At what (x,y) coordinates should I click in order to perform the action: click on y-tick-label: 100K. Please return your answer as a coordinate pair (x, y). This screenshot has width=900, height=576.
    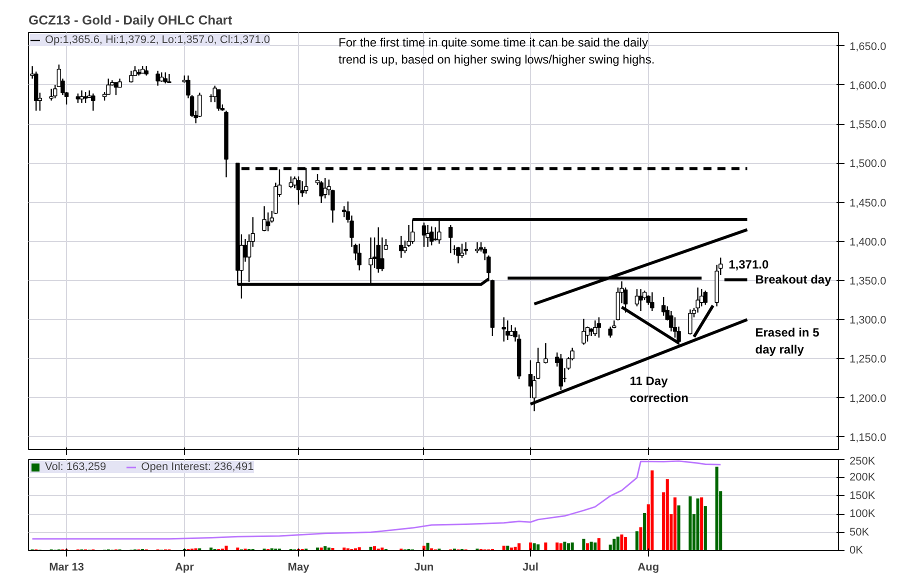
    Looking at the image, I should click on (863, 514).